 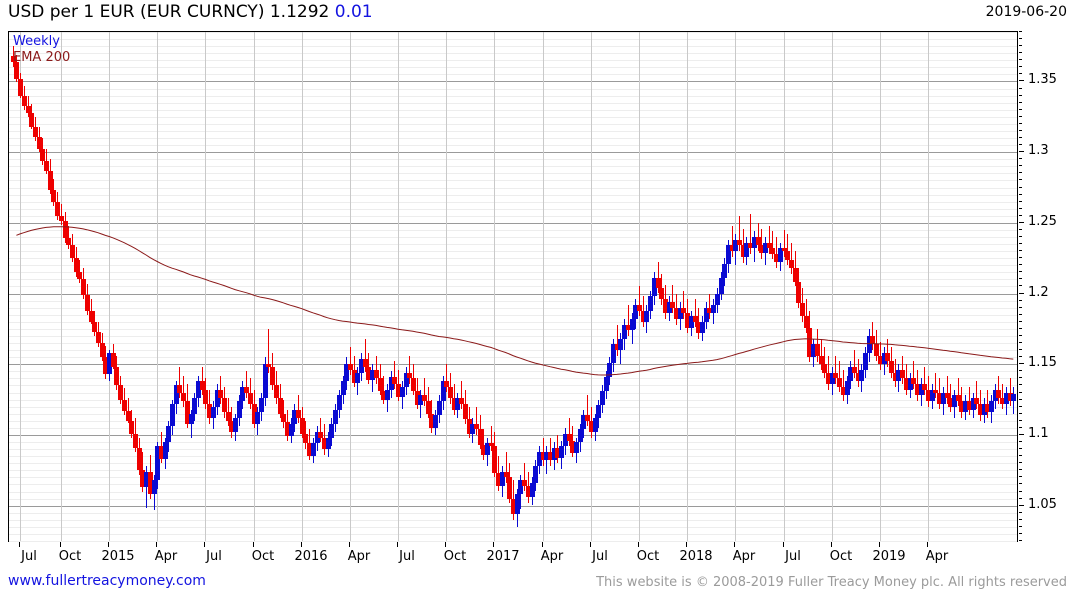 What do you see at coordinates (1038, 150) in the screenshot?
I see `y-axis-label: 1.3` at bounding box center [1038, 150].